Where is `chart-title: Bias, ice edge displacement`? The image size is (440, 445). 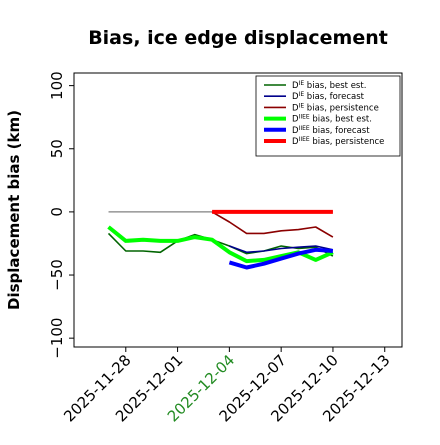 chart-title: Bias, ice edge displacement is located at coordinates (238, 38).